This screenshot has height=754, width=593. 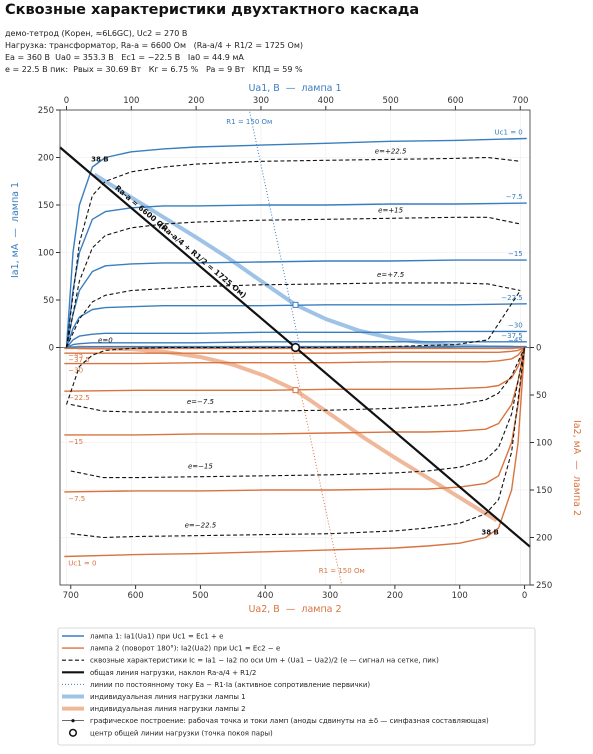 I want to click on x2-tick-label: 400, so click(x=265, y=596).